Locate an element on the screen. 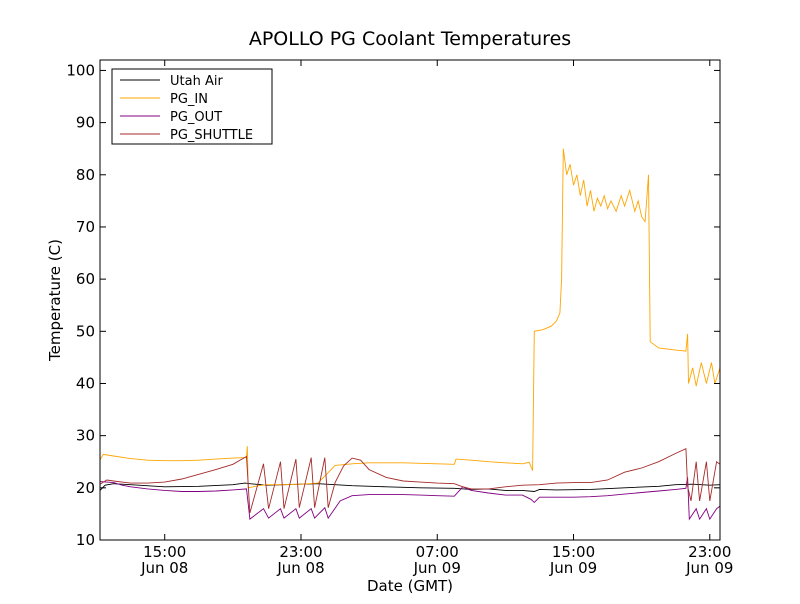 The width and height of the screenshot is (800, 604). legend-label: PG_OUT is located at coordinates (196, 117).